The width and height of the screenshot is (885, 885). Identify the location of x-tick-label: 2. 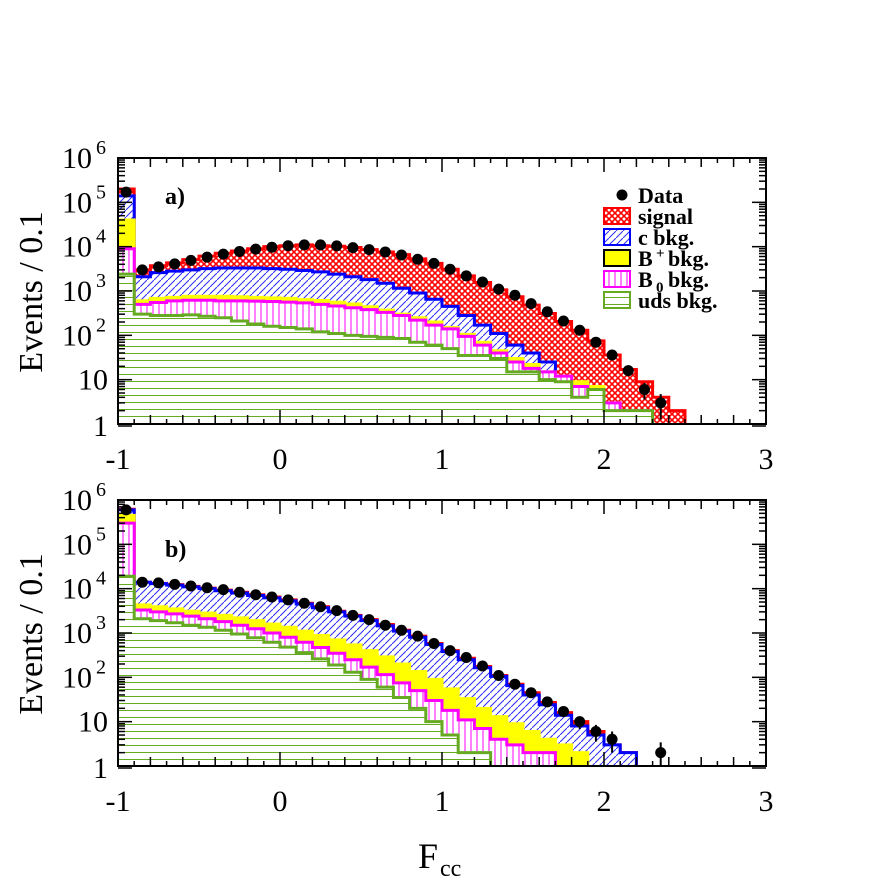
(604, 801).